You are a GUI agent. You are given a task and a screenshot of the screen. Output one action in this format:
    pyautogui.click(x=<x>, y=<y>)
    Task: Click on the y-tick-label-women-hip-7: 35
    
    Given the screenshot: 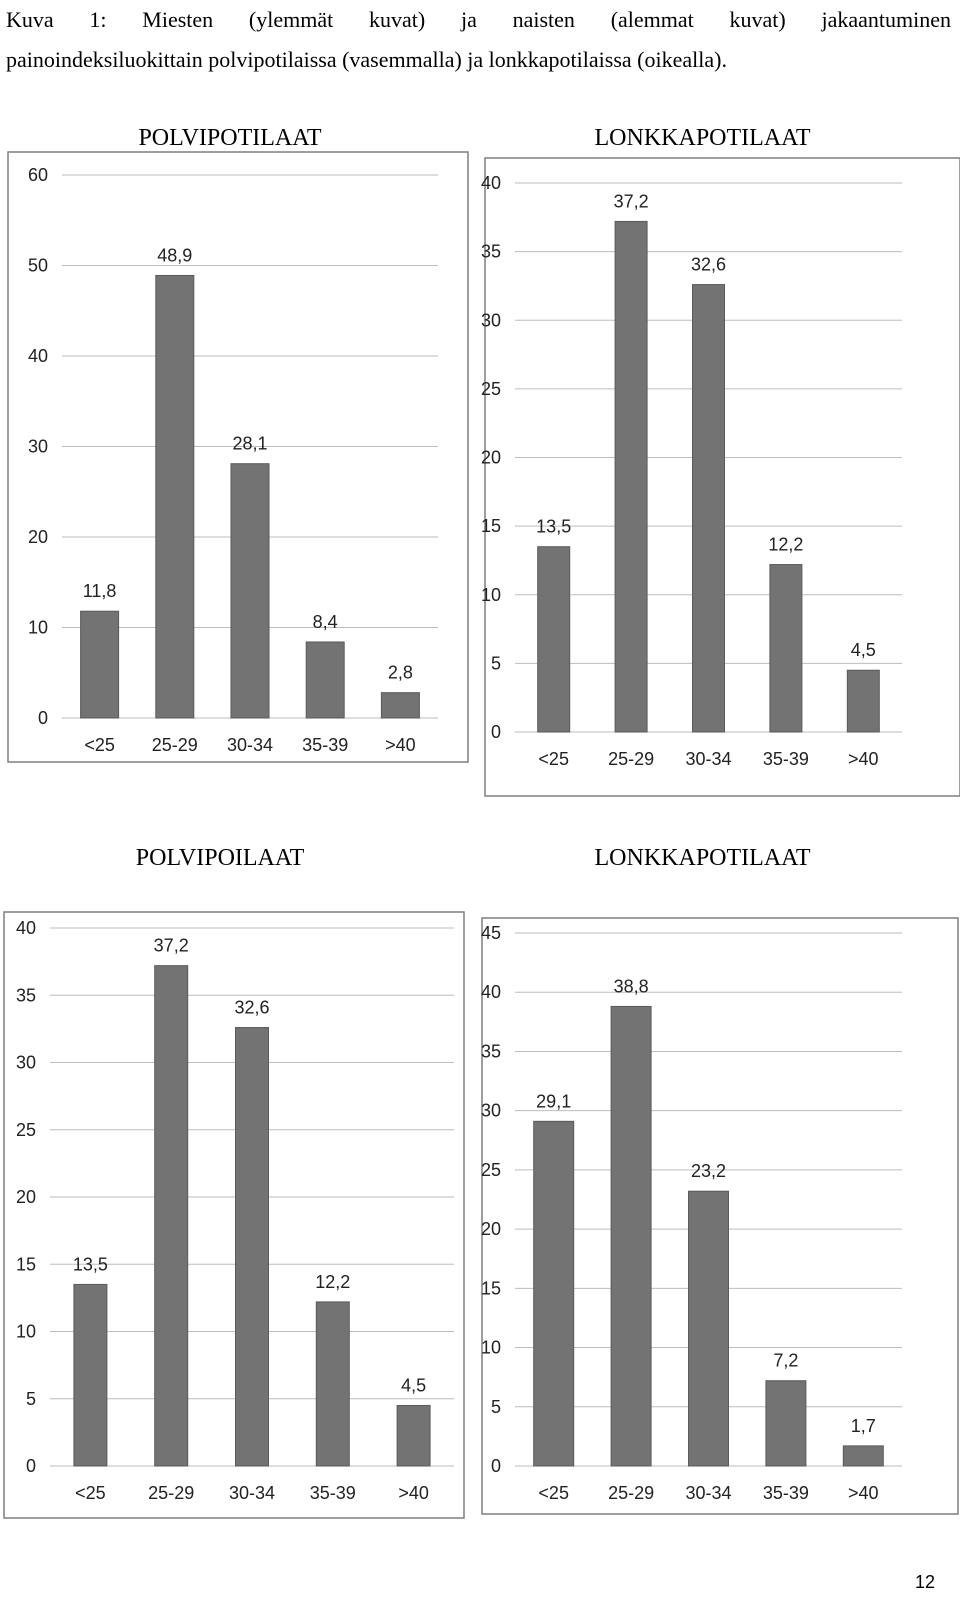 What is the action you would take?
    pyautogui.click(x=491, y=1051)
    